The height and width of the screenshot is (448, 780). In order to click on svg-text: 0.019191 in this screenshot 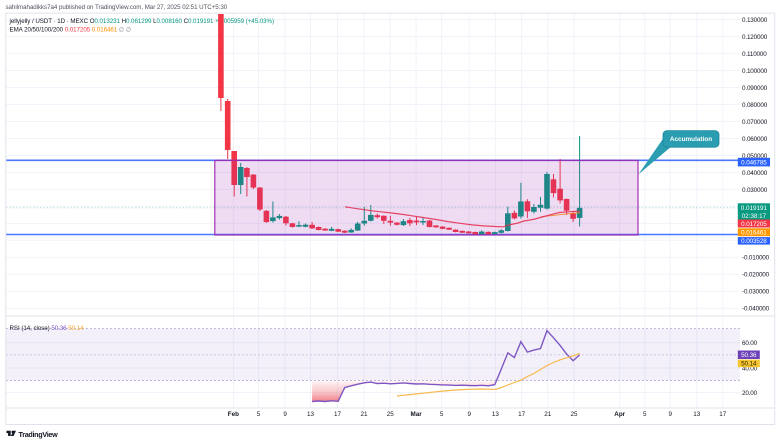, I will do `click(754, 208)`.